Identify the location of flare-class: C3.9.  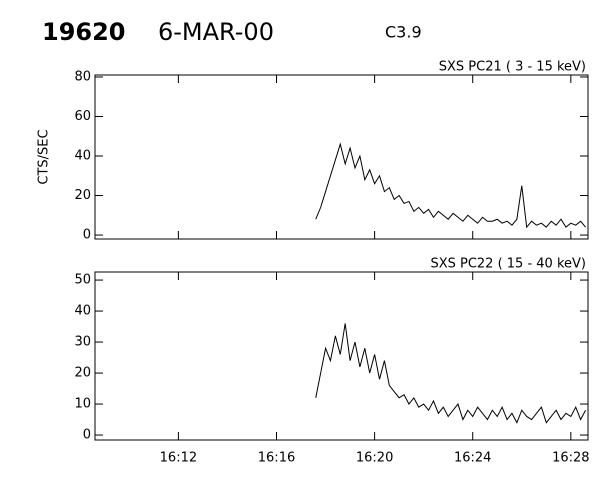
(403, 32).